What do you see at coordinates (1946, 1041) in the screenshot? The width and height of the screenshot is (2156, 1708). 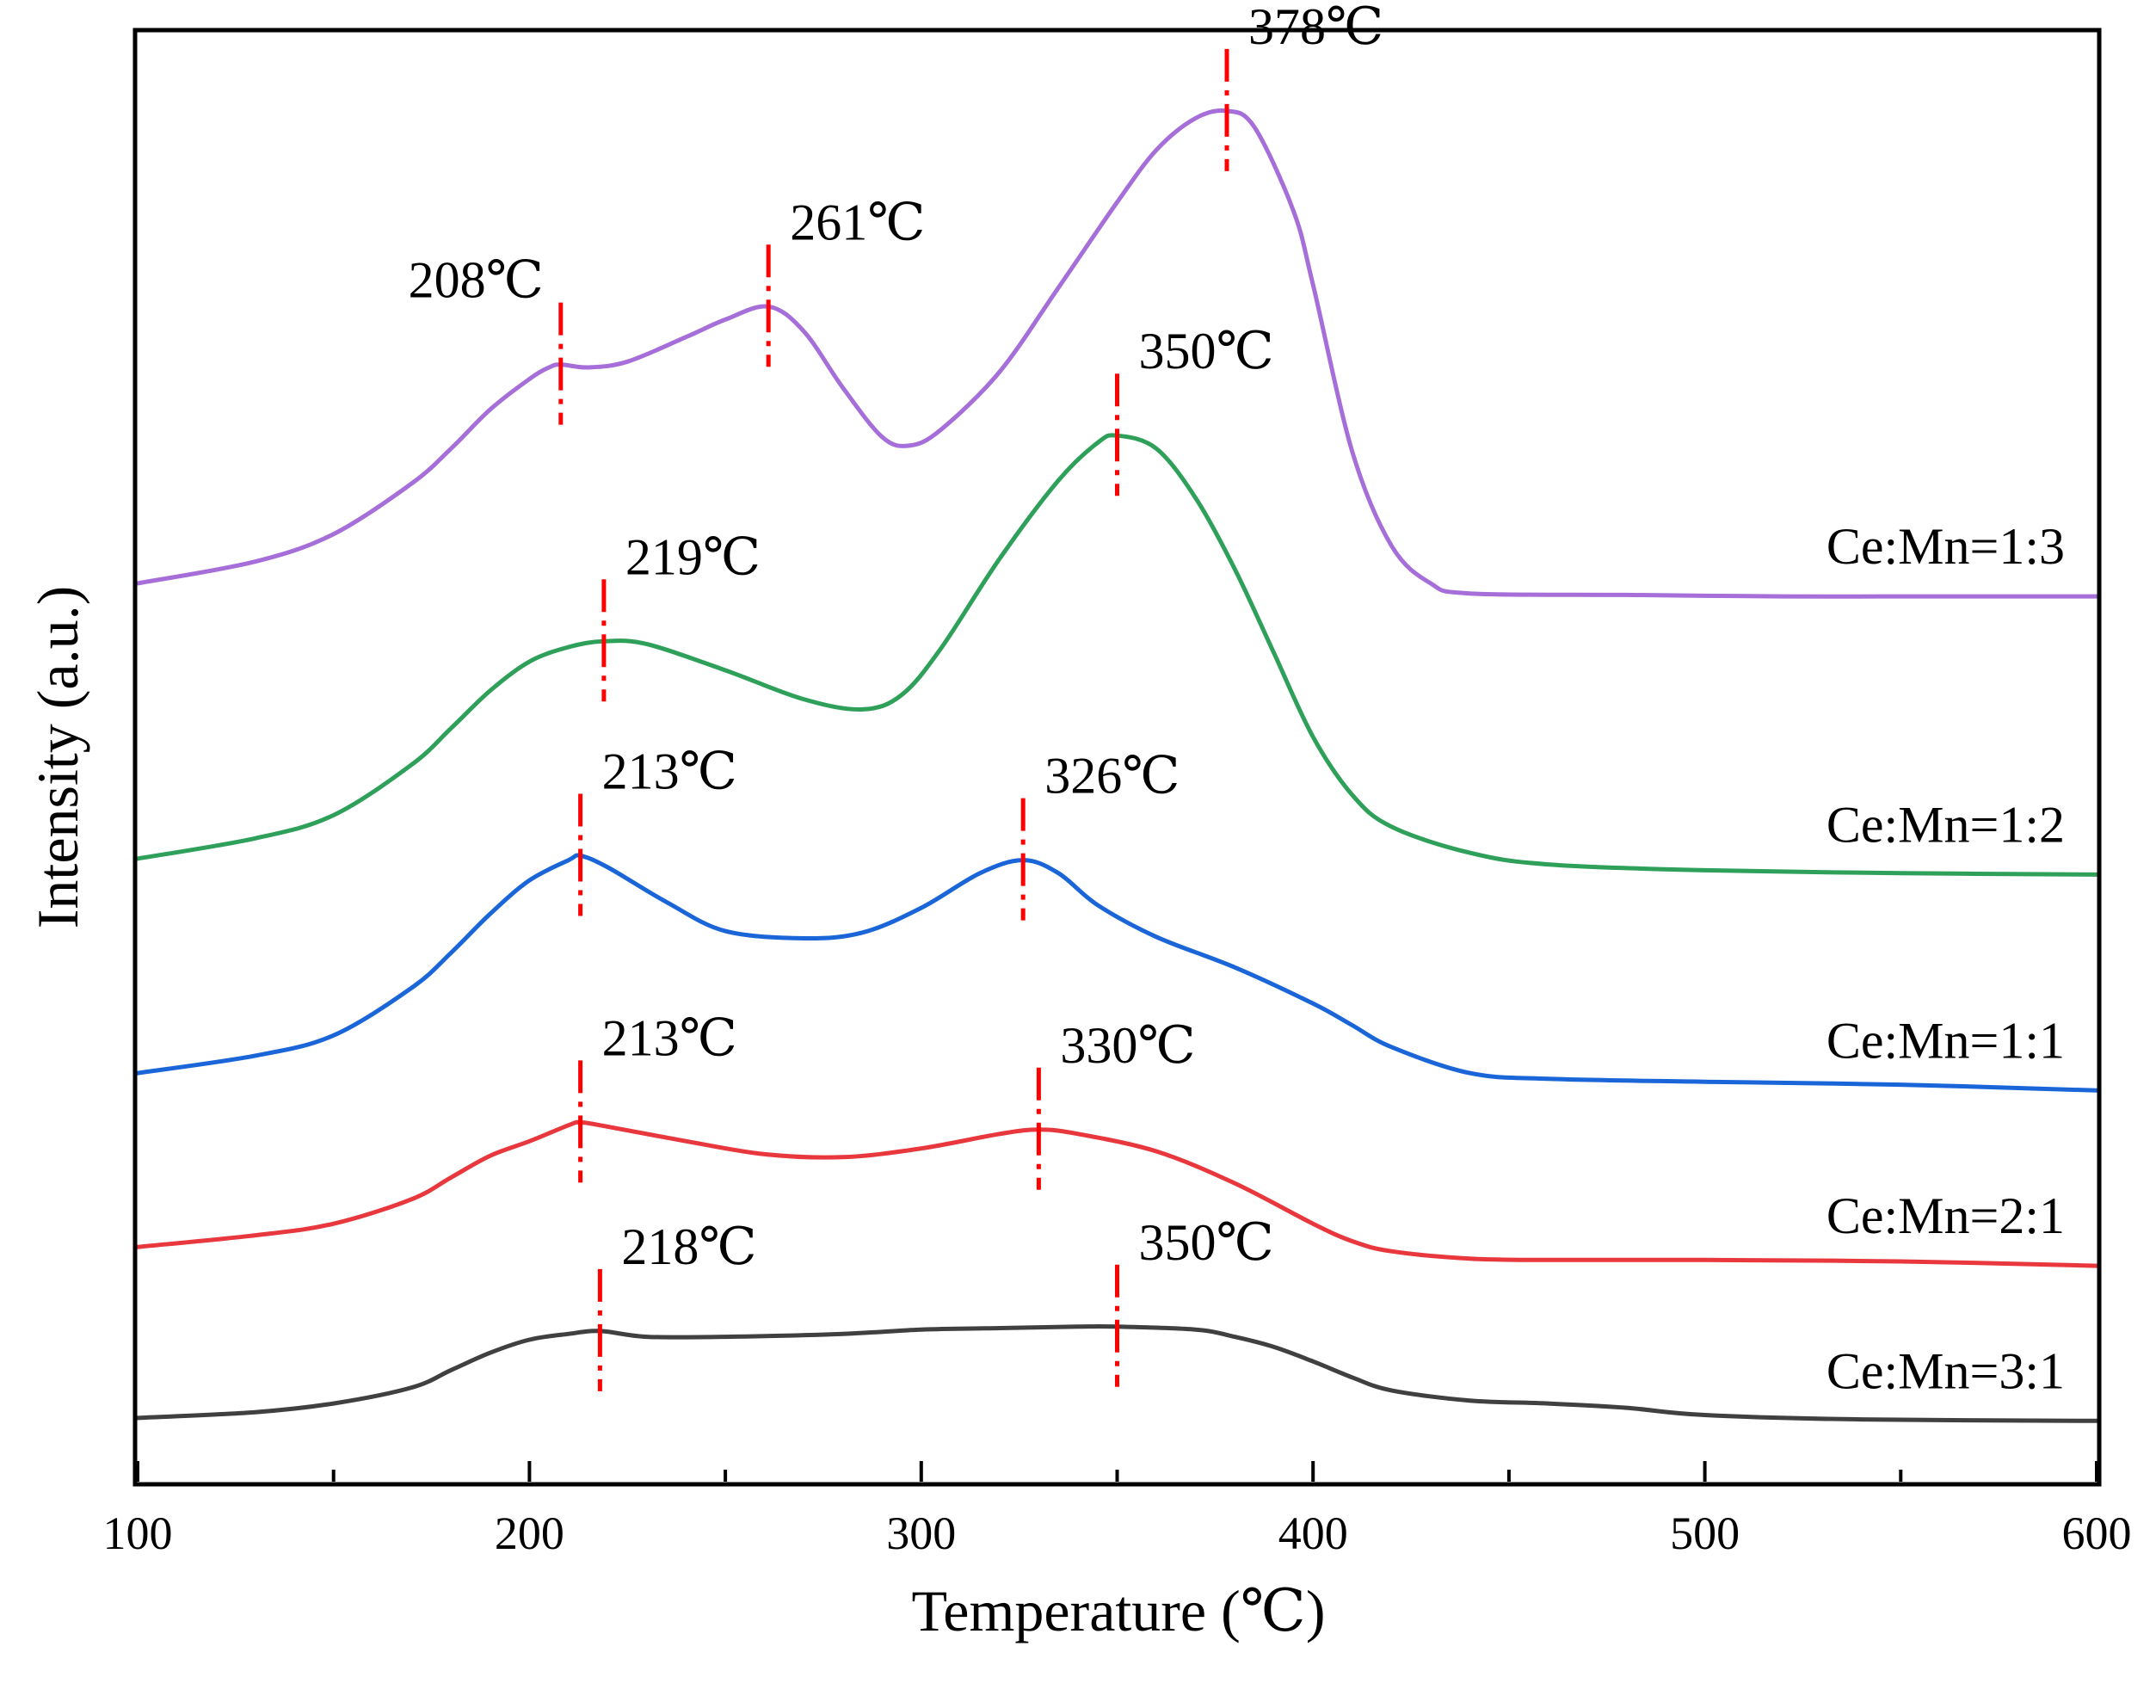 I see `series-label: Ce:Mn=1:1` at bounding box center [1946, 1041].